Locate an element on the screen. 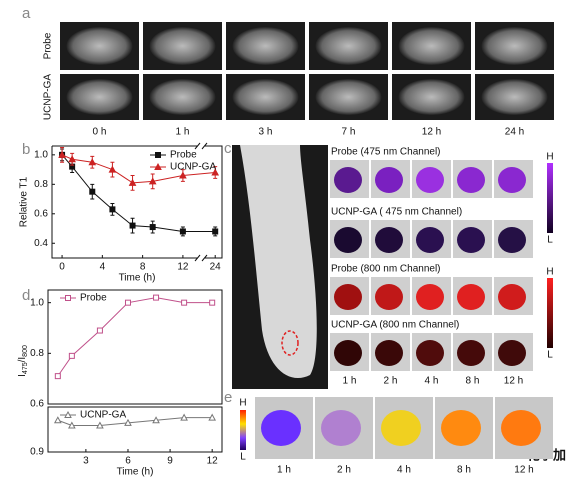 This screenshot has height=494, width=573. mouse-body is located at coordinates (278, 261).